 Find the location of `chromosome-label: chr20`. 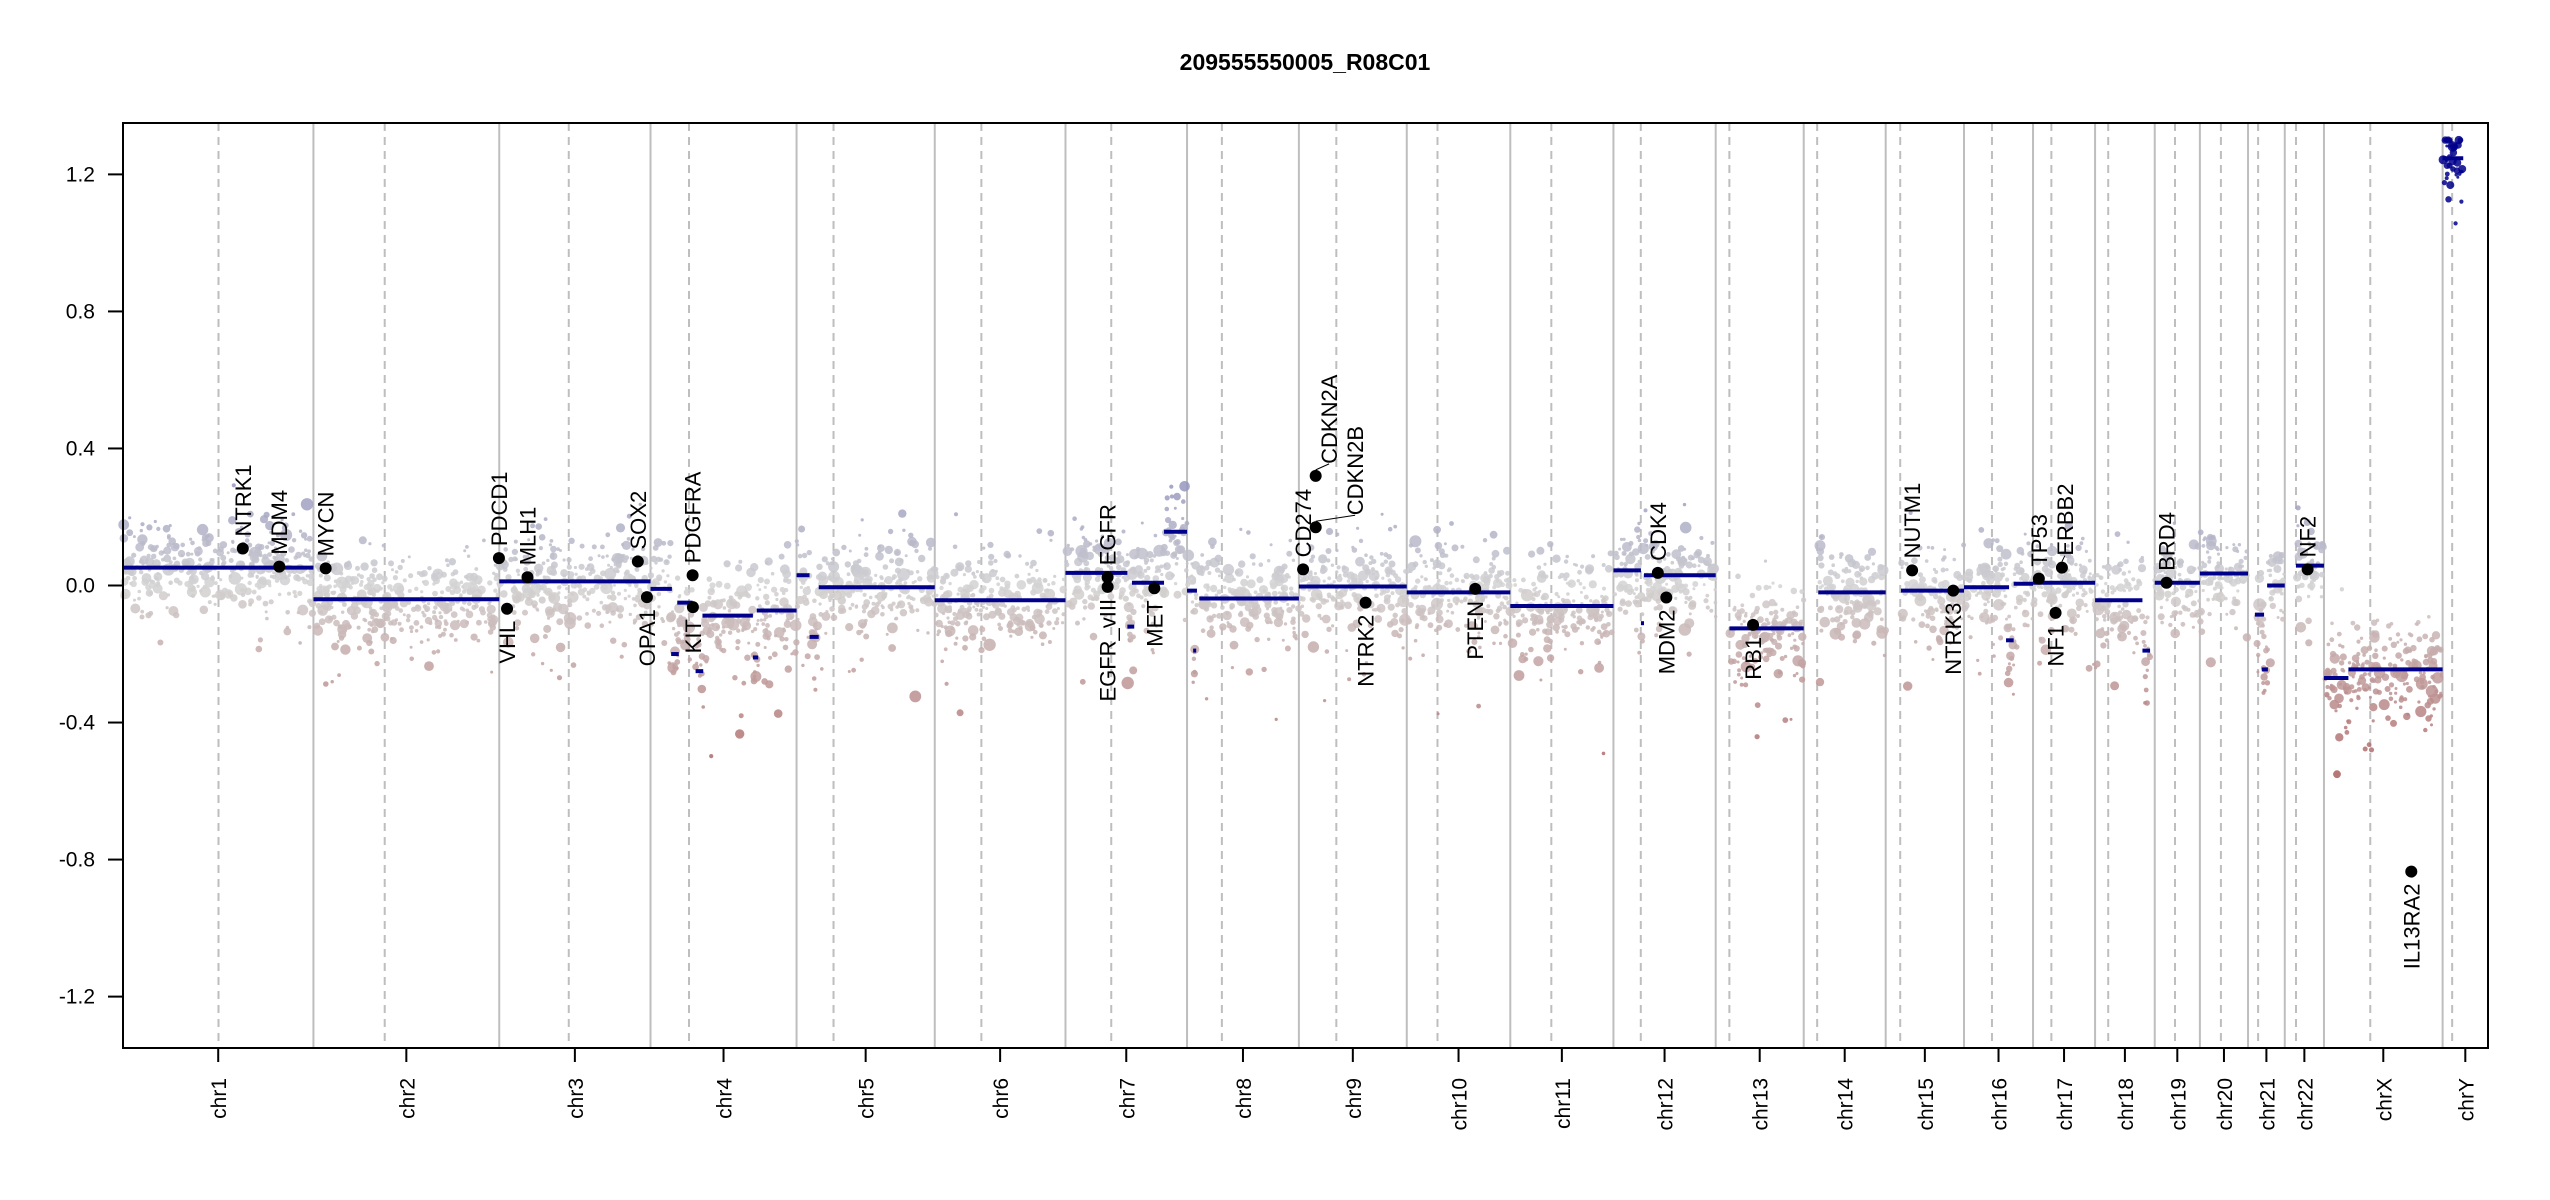

chromosome-label: chr20 is located at coordinates (2225, 1104).